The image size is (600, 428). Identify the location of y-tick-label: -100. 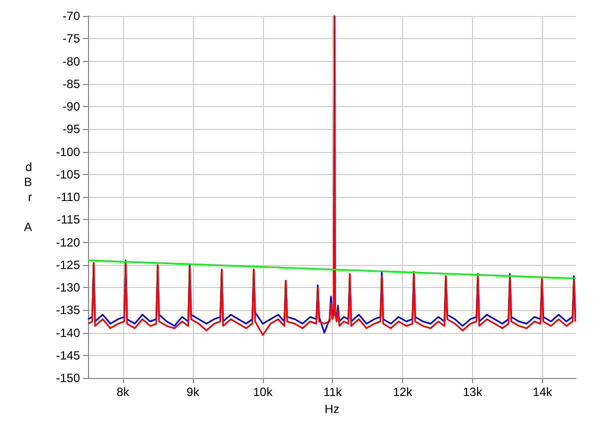
(68, 151).